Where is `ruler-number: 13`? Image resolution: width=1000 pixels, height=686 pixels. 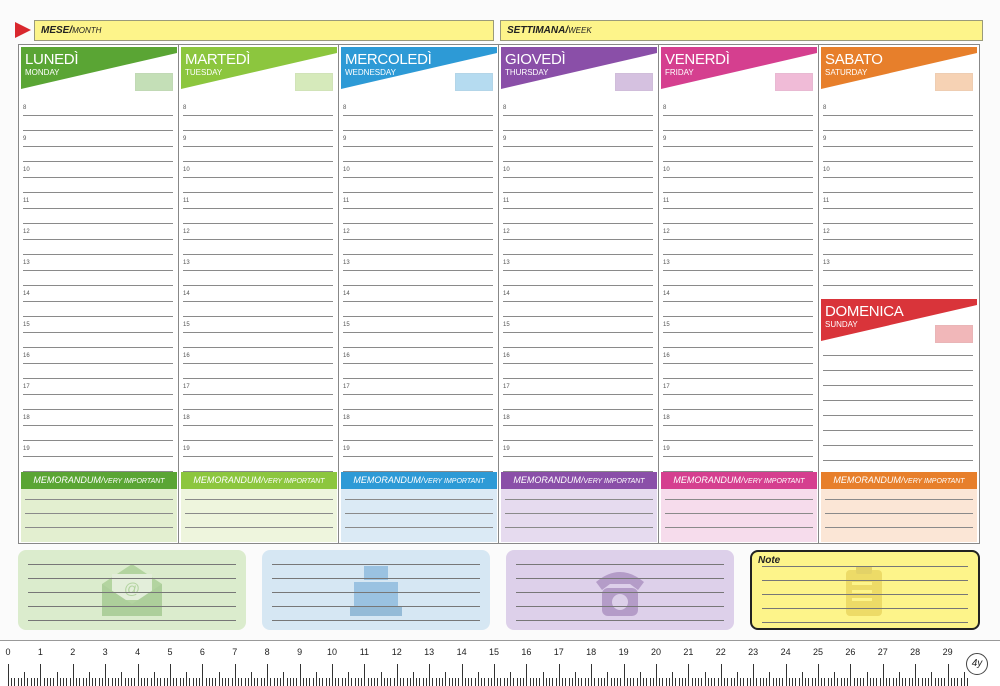
ruler-number: 13 is located at coordinates (429, 652).